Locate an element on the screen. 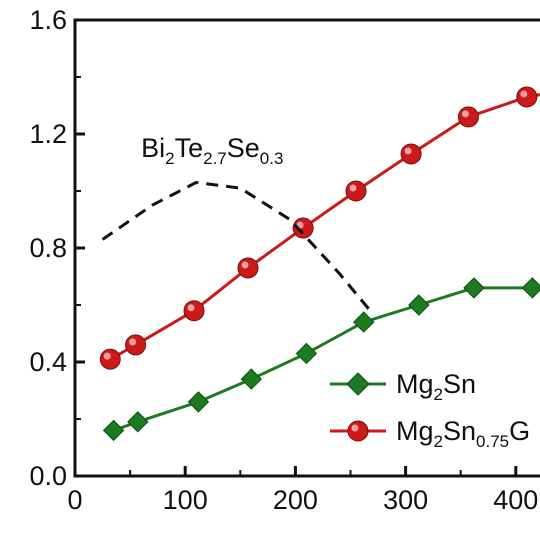 This screenshot has height=540, width=540. x-tick-label: 200 is located at coordinates (295, 500).